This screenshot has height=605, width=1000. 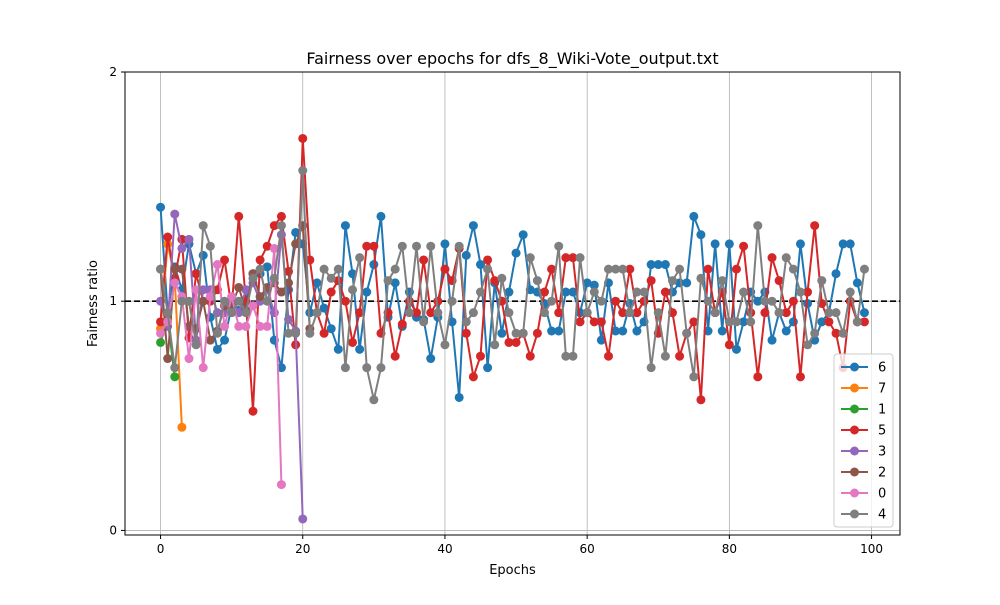 I want to click on y-tick-label: 1, so click(x=113, y=301).